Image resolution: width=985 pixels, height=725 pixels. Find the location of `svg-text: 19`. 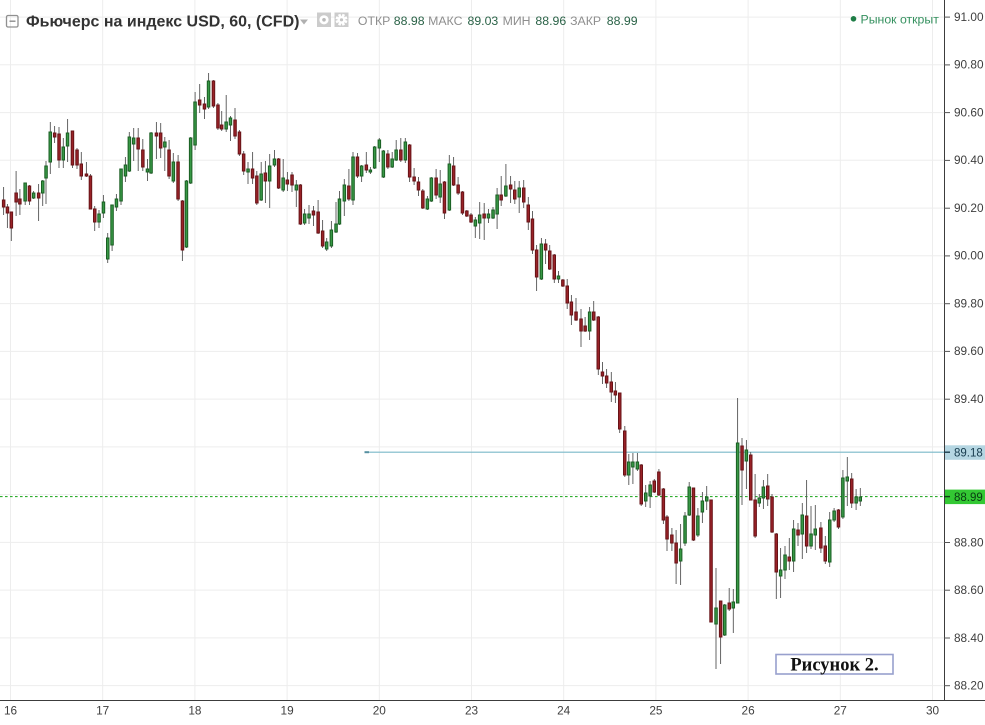

svg-text: 19 is located at coordinates (287, 711).